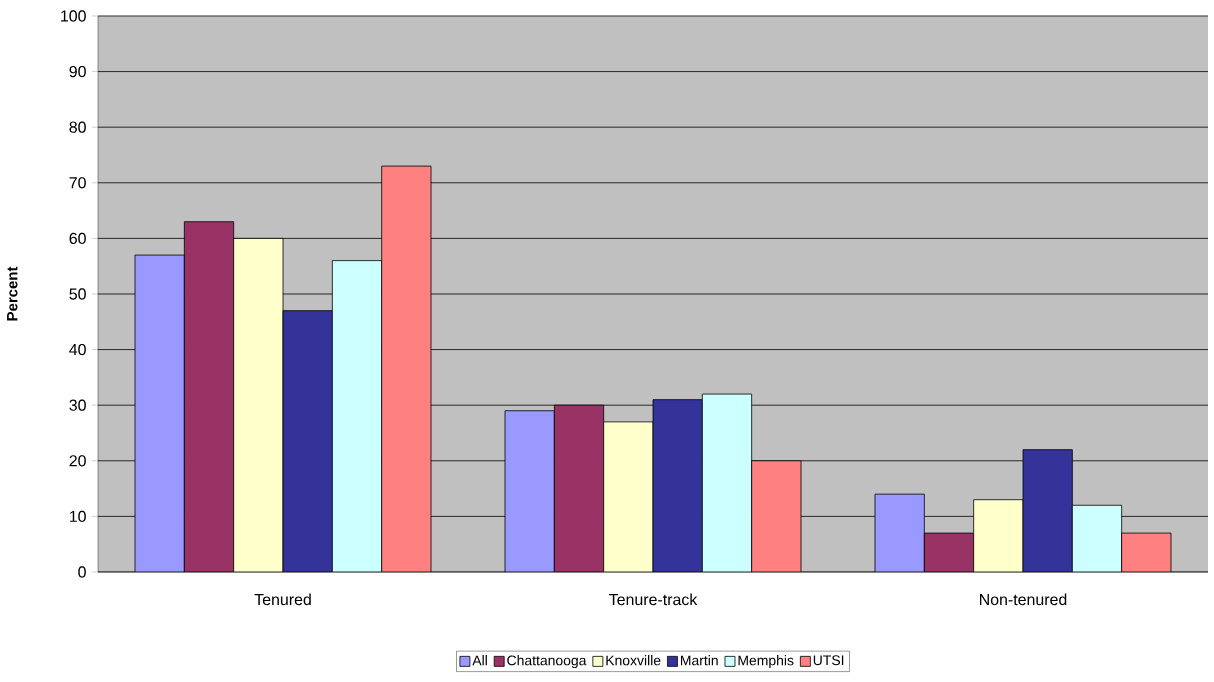  I want to click on legend-label: Chattanooga, so click(547, 662).